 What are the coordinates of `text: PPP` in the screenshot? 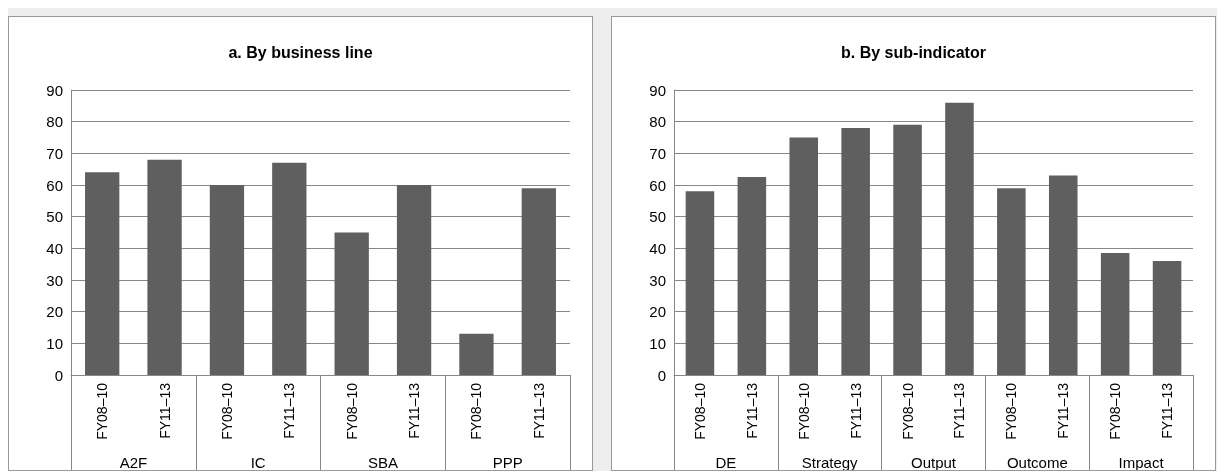 It's located at (507, 462).